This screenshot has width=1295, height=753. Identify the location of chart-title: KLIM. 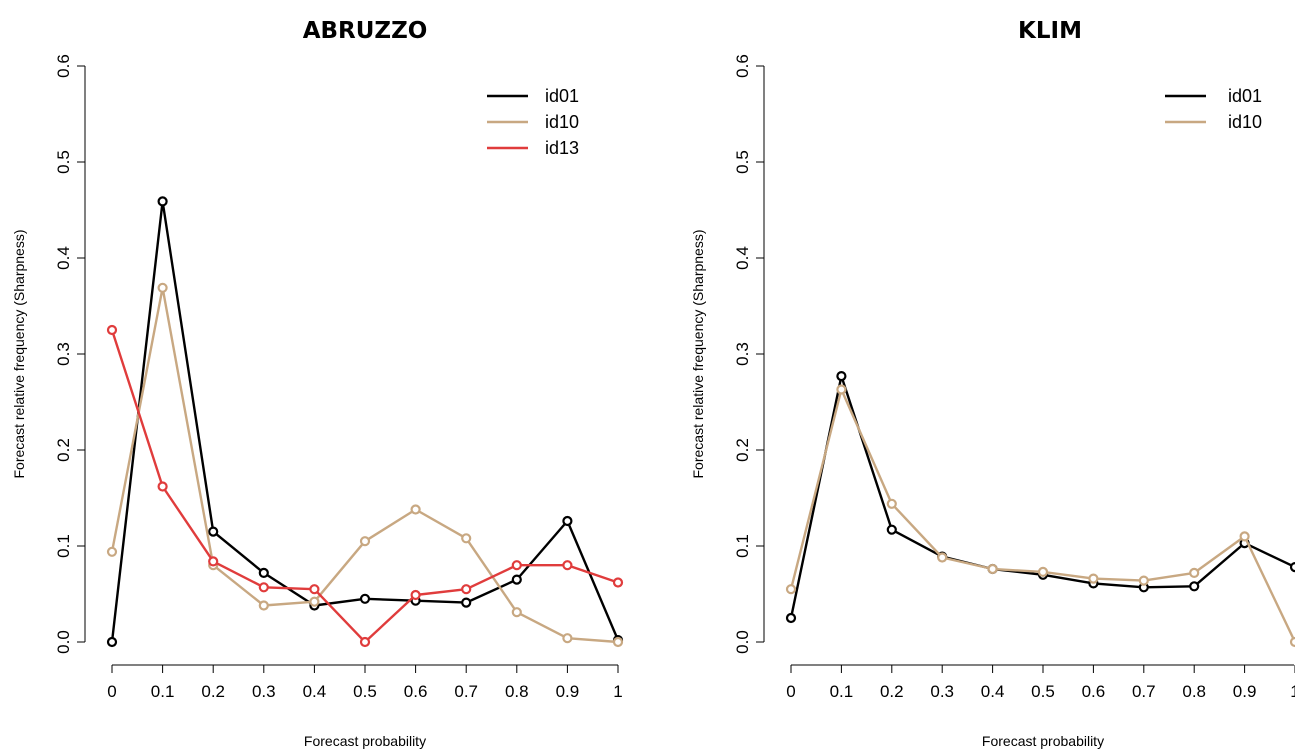
(1050, 31).